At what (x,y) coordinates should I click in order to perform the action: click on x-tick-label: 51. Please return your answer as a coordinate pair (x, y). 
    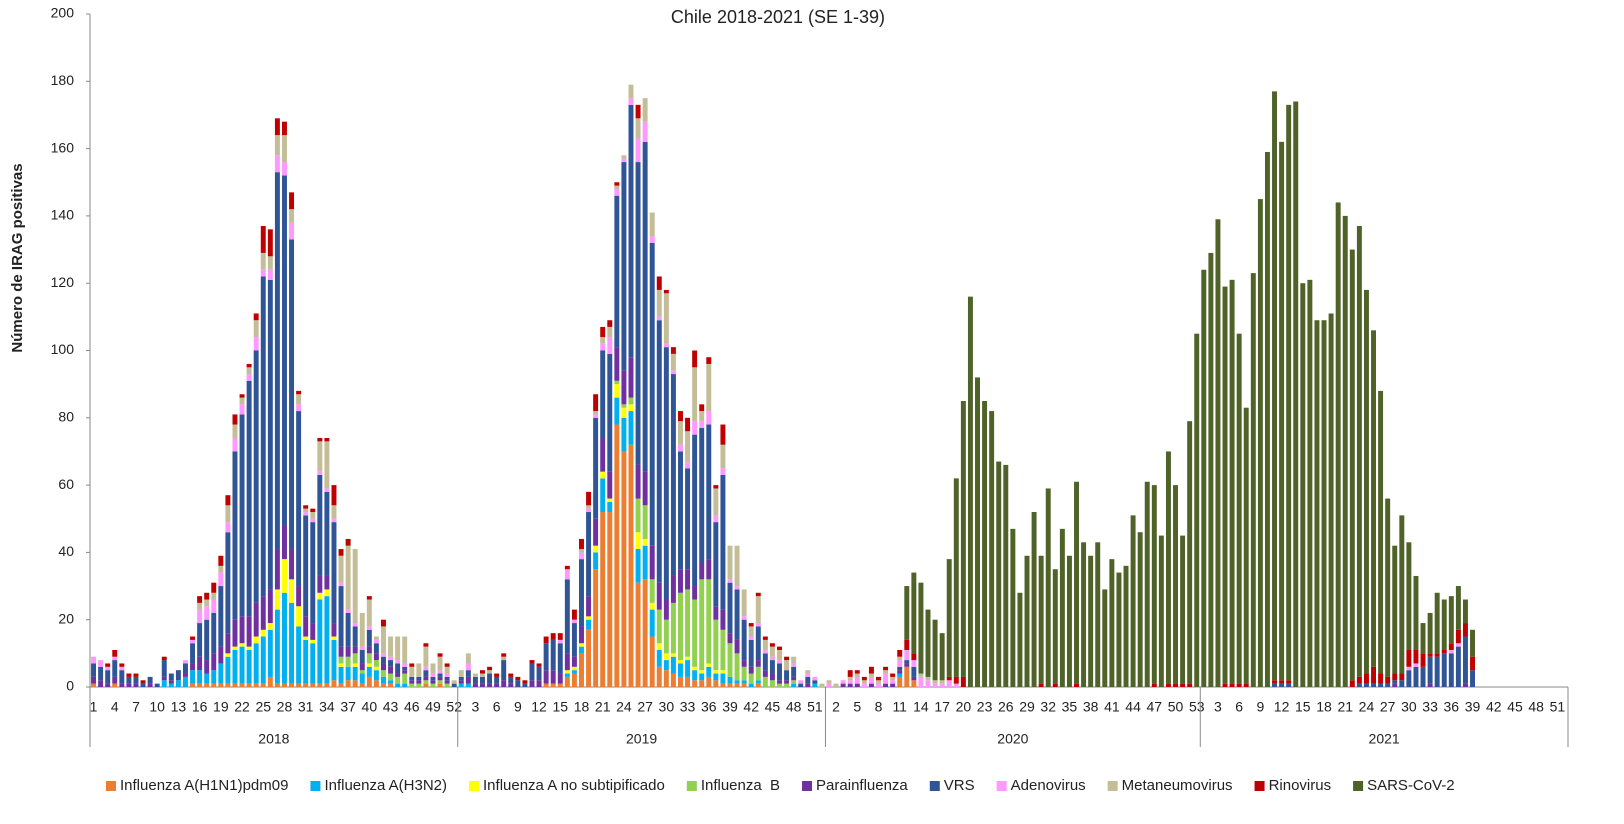
    Looking at the image, I should click on (1558, 707).